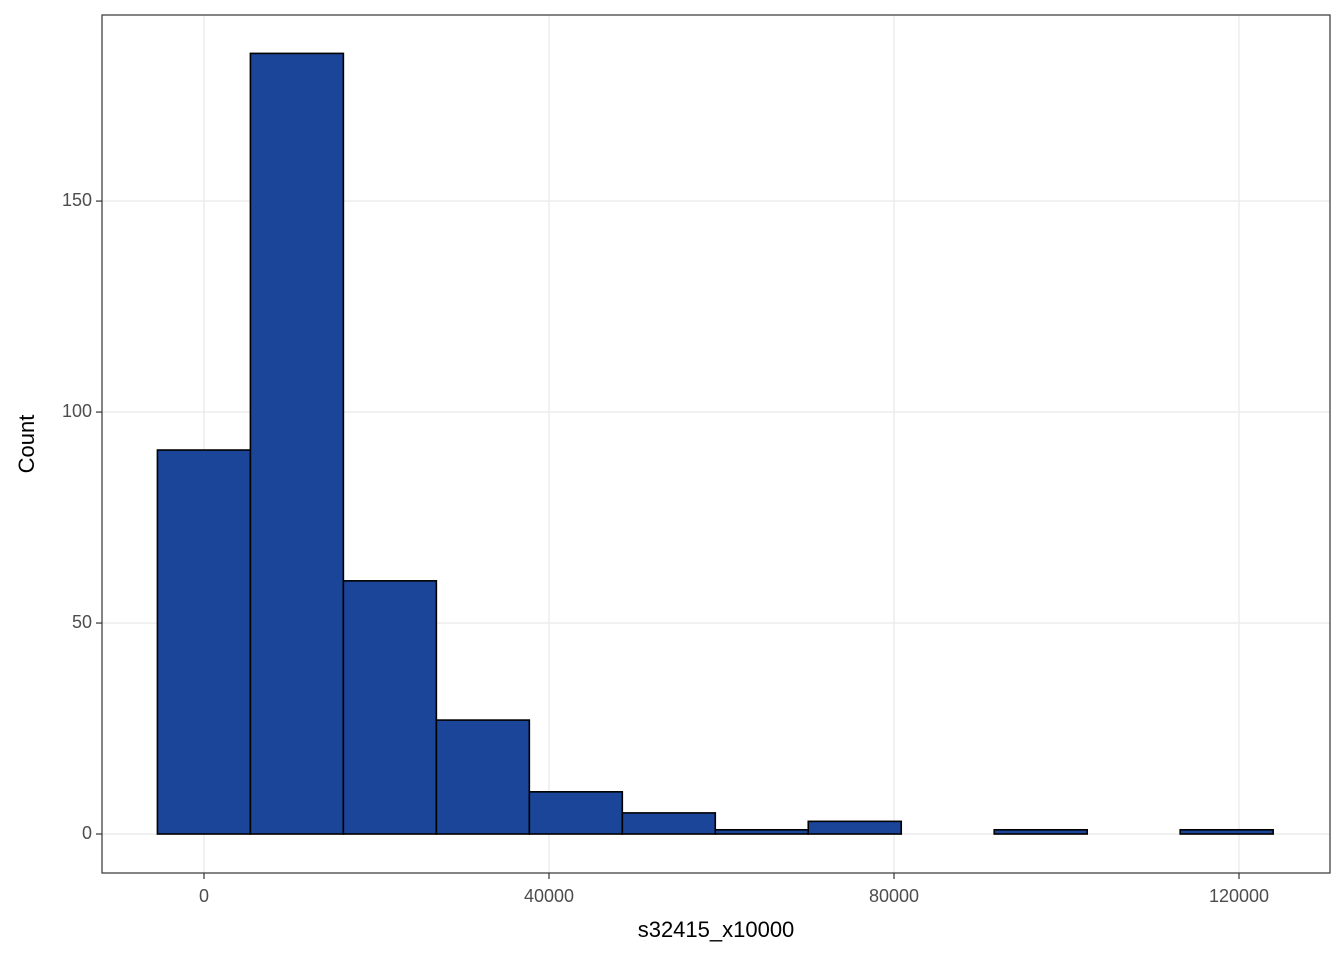  Describe the element at coordinates (894, 896) in the screenshot. I see `x-tick-label: 80000` at that location.